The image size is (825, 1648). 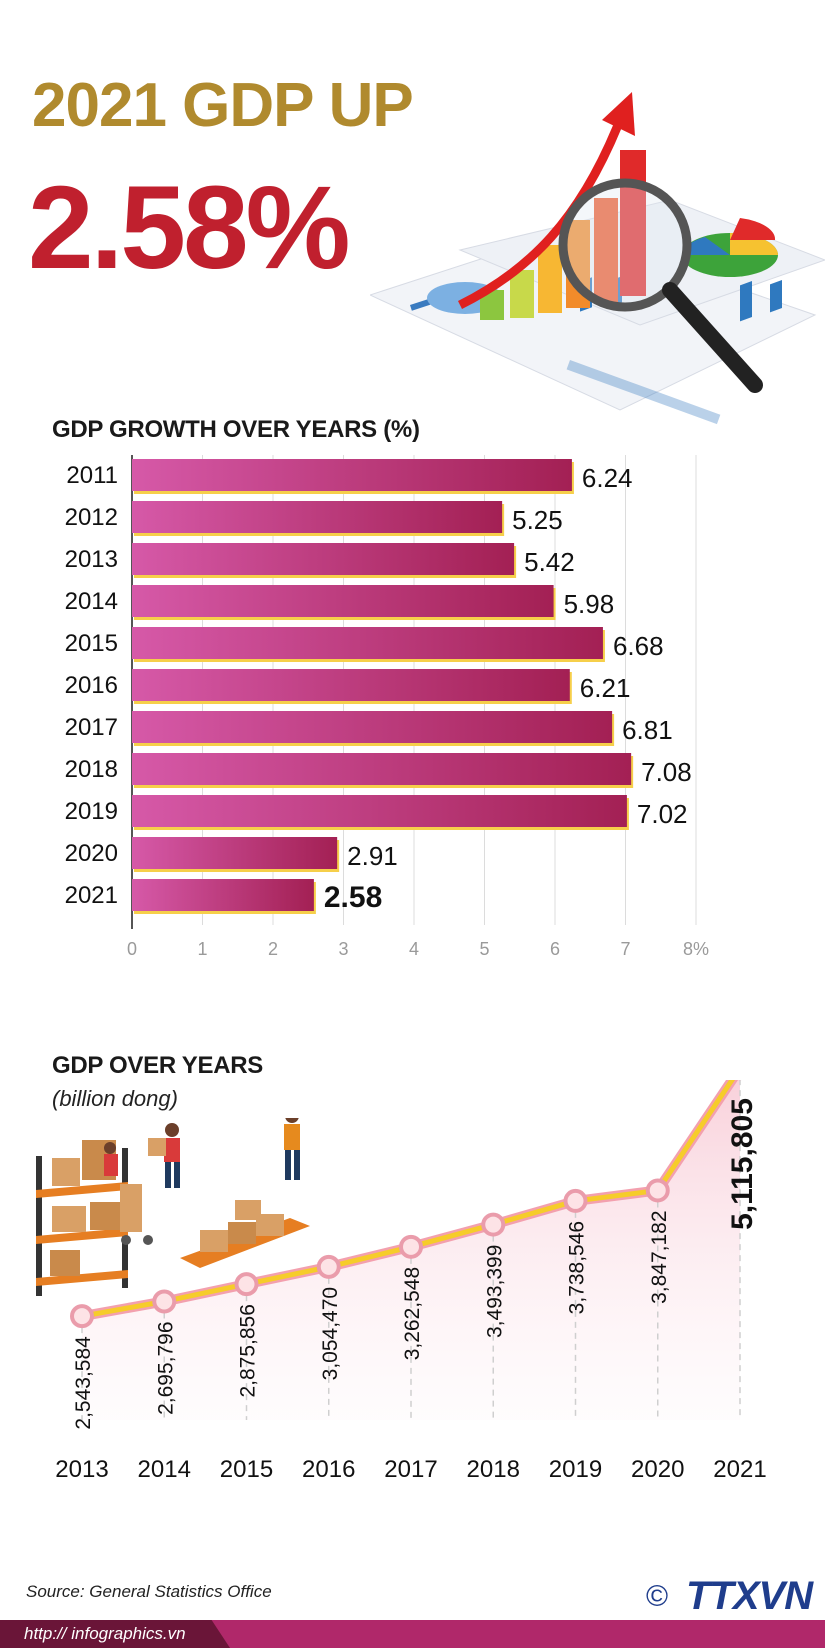 I want to click on data-label: 3,493,399, so click(x=494, y=1291).